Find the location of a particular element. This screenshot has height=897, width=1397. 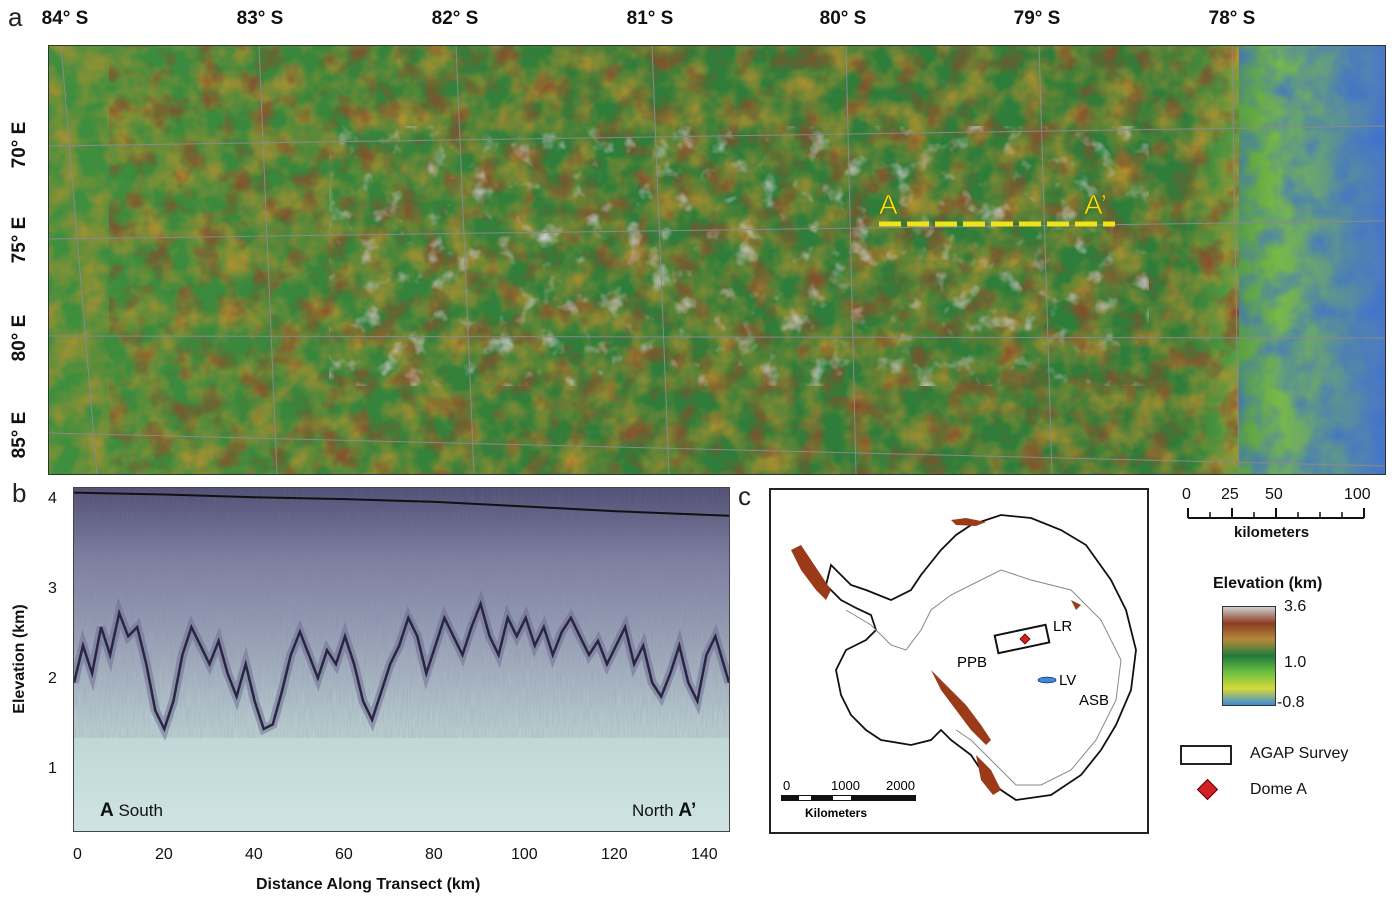

antarctica-locator-map: LR PPB LV ASB 0 1000 2000 Kilometers is located at coordinates (959, 661).